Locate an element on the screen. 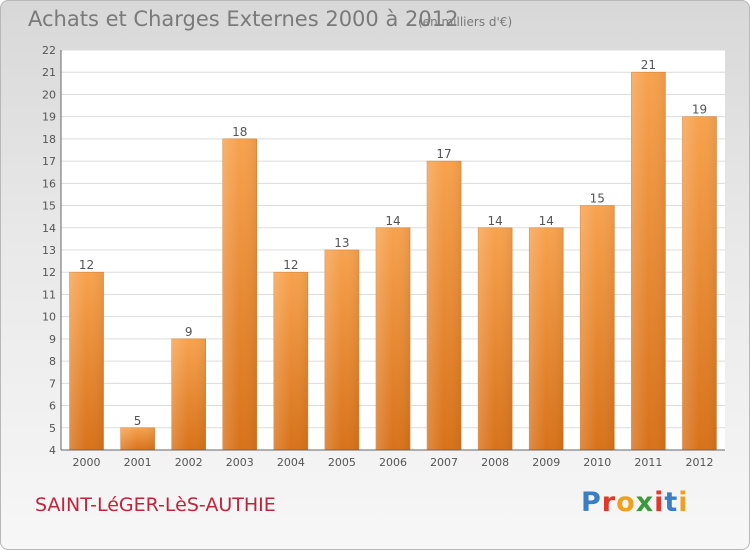 This screenshot has width=750, height=550. y-tick-label: 4 is located at coordinates (52, 450).